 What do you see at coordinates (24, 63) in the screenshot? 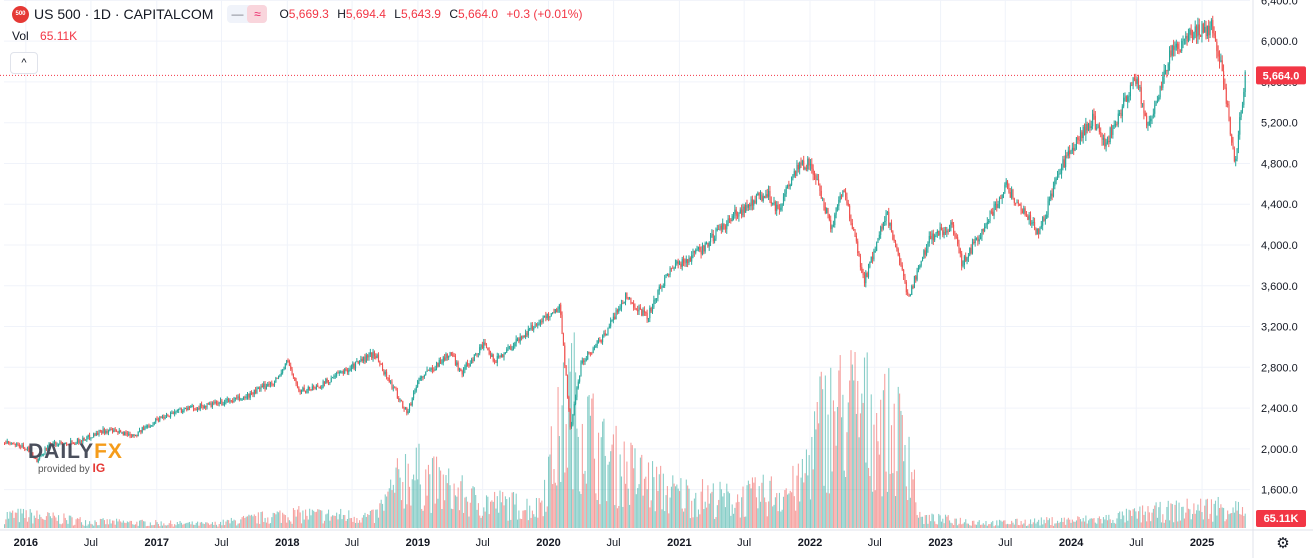
I see `collapse-legend-button: ^` at bounding box center [24, 63].